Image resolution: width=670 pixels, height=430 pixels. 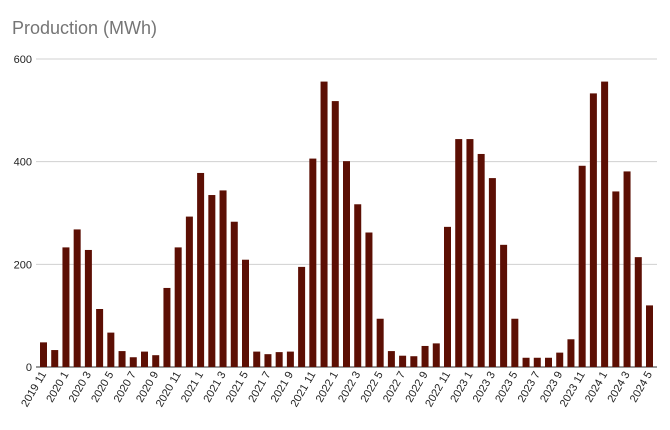 I want to click on y-tick-label: 0, so click(x=29, y=368).